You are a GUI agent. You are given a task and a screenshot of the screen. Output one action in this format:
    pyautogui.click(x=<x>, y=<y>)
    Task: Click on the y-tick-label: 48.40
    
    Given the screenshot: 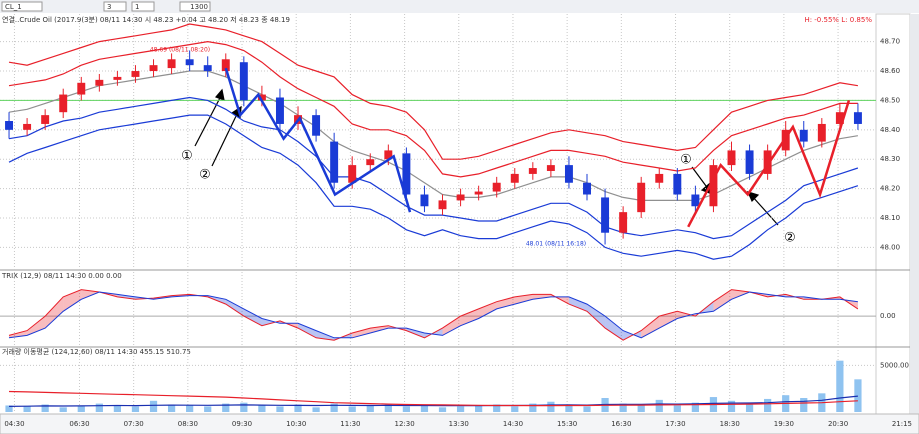 What is the action you would take?
    pyautogui.click(x=890, y=130)
    